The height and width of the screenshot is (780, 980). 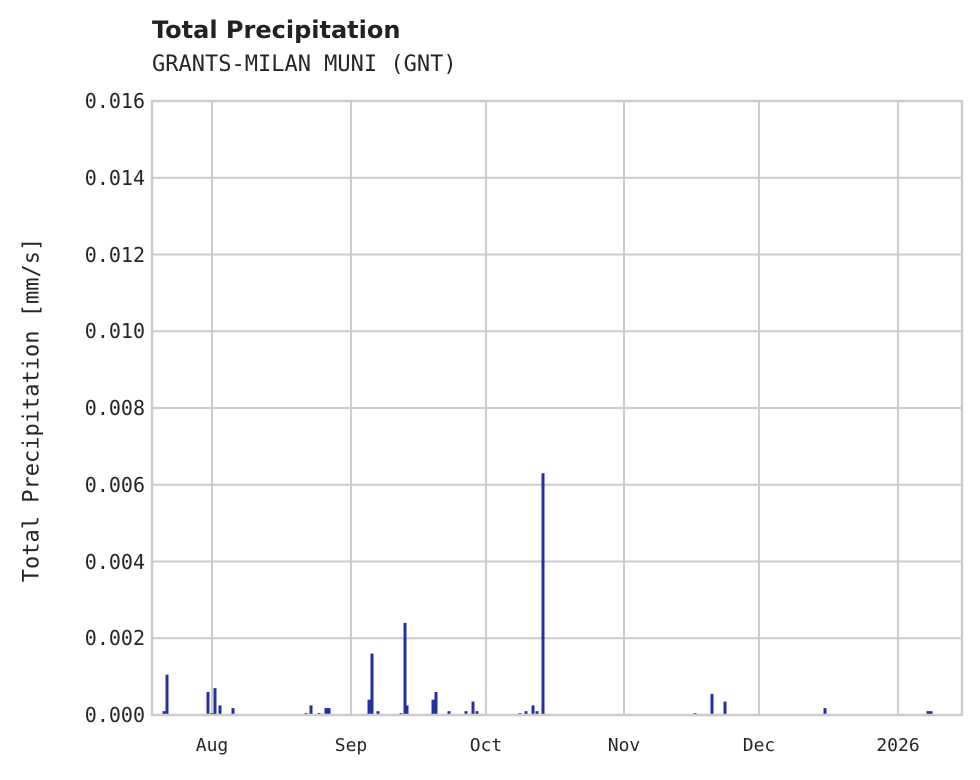 What do you see at coordinates (114, 715) in the screenshot?
I see `y-tick-label: 0.000` at bounding box center [114, 715].